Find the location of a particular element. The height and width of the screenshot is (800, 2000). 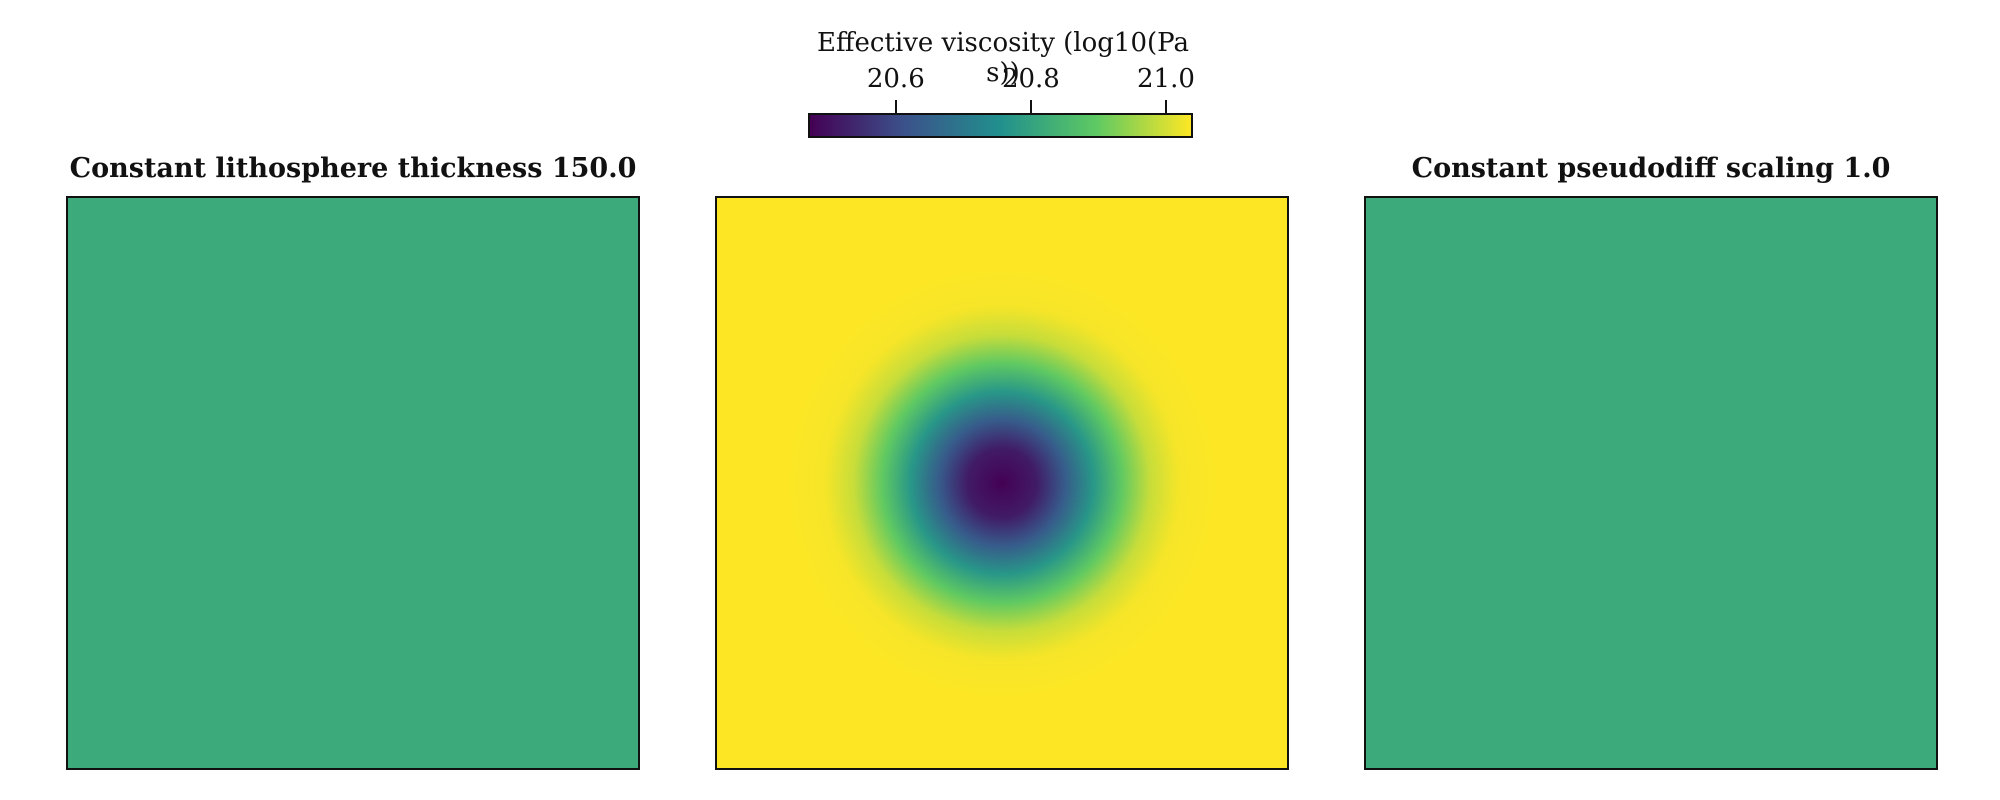

colorbar-title: Effective viscosity (log10(Pa s)) is located at coordinates (1003, 58).